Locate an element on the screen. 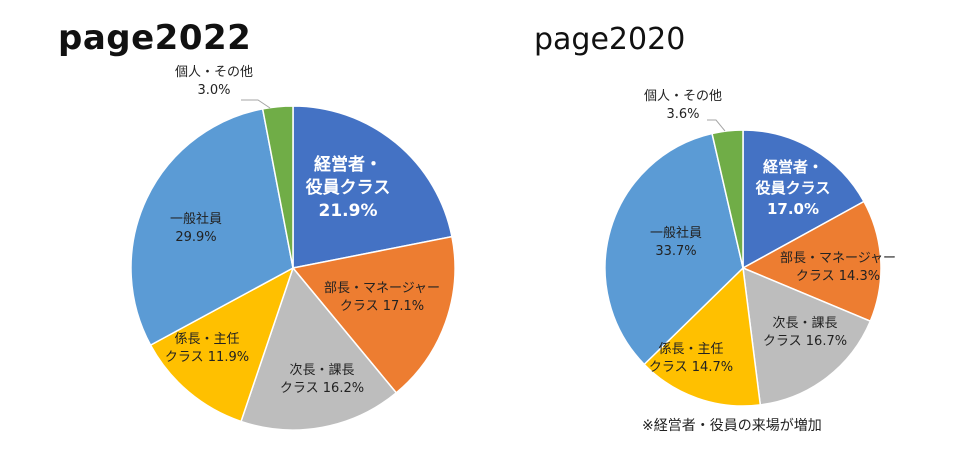 Image resolution: width=960 pixels, height=461 pixels. data-label-other: 個人・その他 3.6% is located at coordinates (683, 105).